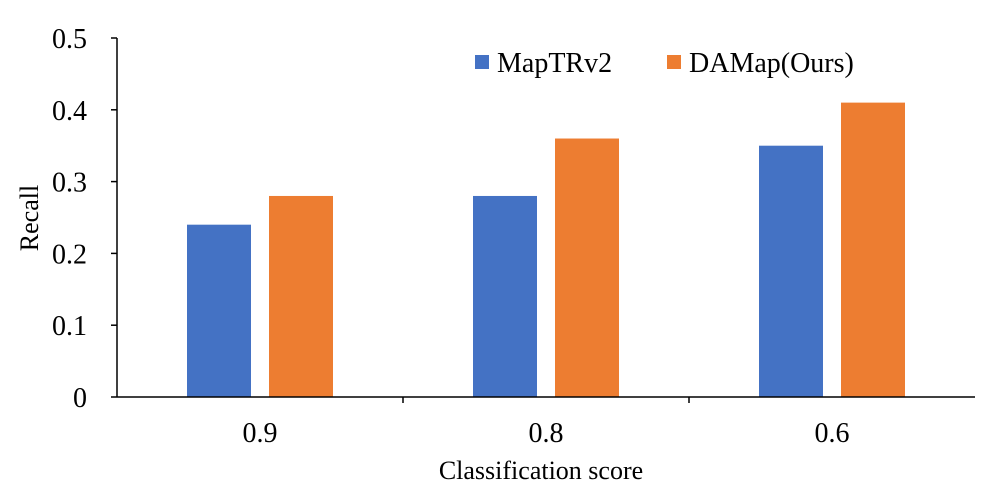 This screenshot has height=501, width=986. I want to click on y-tick-label: 0.2, so click(69, 254).